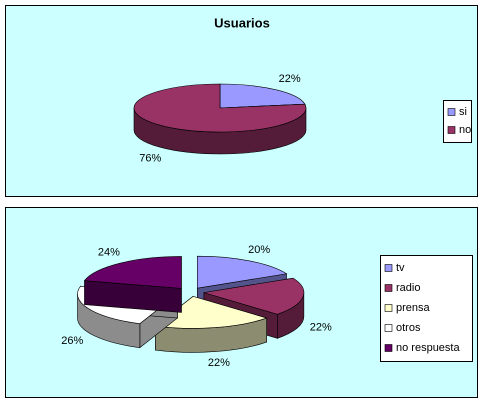  I want to click on legend-label: otros, so click(408, 328).